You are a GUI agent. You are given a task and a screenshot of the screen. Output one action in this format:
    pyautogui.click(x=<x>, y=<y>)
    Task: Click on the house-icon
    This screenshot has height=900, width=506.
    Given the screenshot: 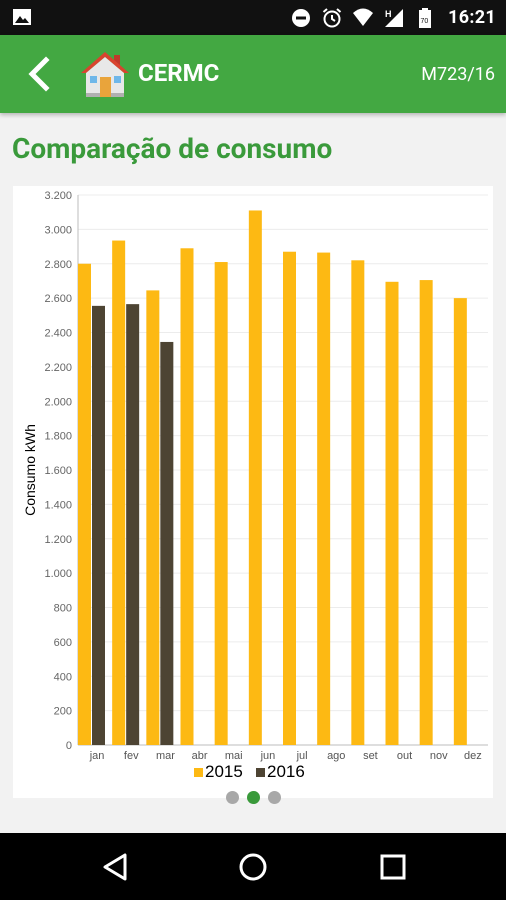 What is the action you would take?
    pyautogui.click(x=105, y=74)
    